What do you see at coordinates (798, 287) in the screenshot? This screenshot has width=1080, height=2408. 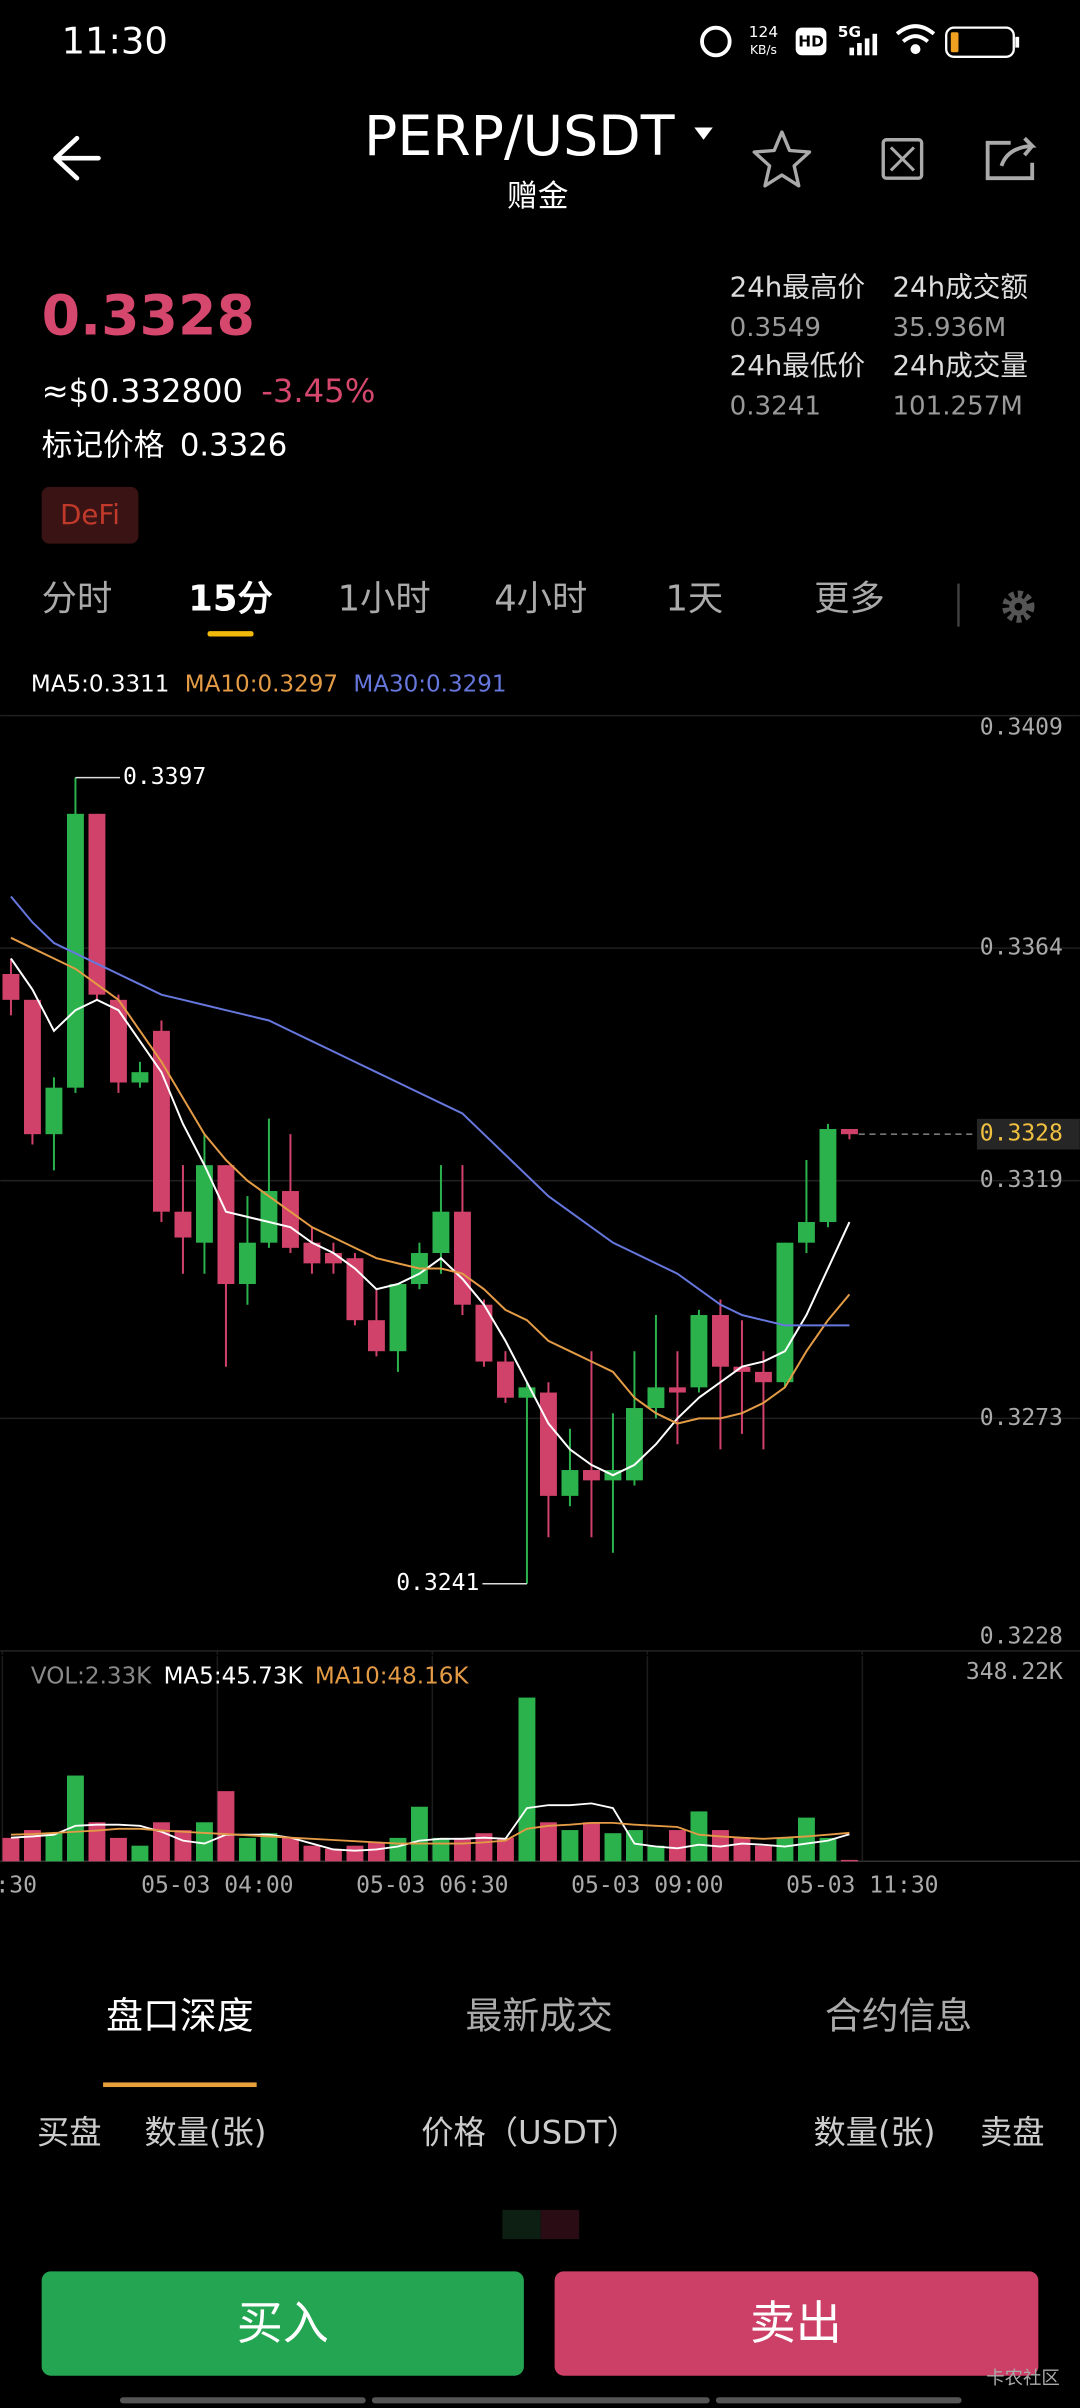 I see `stat-label: 24h最高价` at bounding box center [798, 287].